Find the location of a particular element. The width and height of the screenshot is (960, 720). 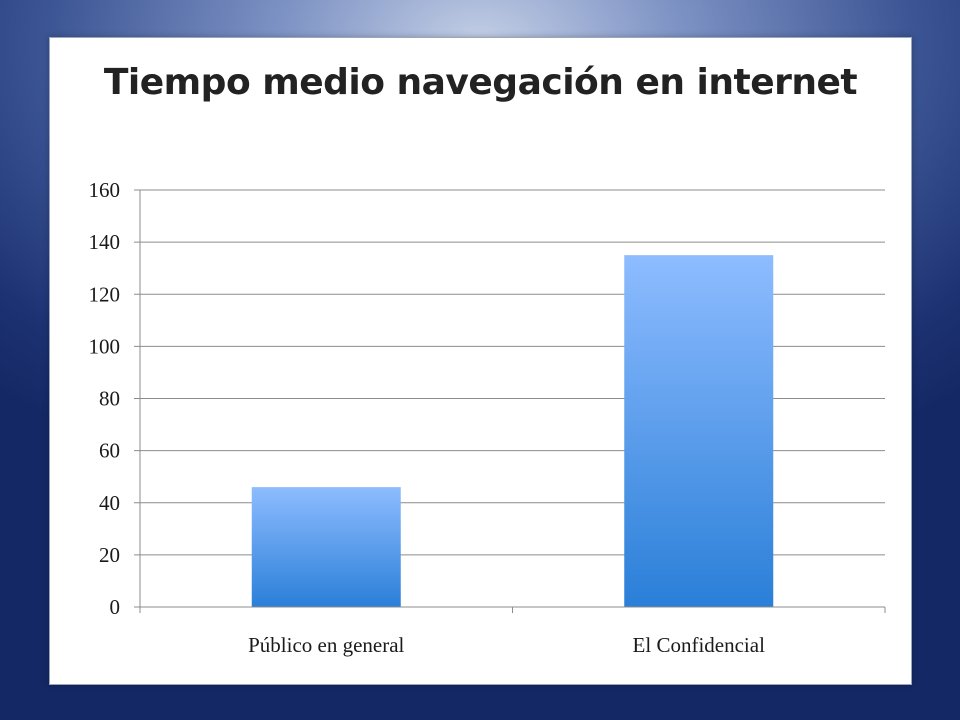

x-category-label: Público en general is located at coordinates (326, 645).